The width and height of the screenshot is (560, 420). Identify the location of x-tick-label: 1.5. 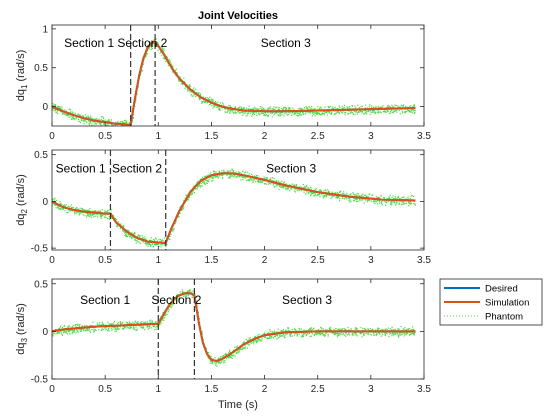
(211, 389).